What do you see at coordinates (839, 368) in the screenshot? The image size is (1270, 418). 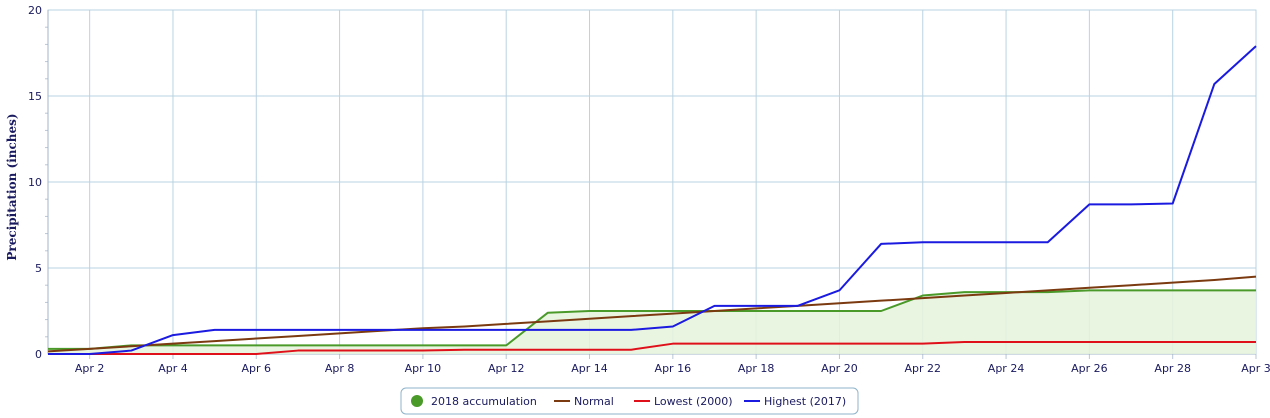 I see `x-tick-label: Apr 20` at bounding box center [839, 368].